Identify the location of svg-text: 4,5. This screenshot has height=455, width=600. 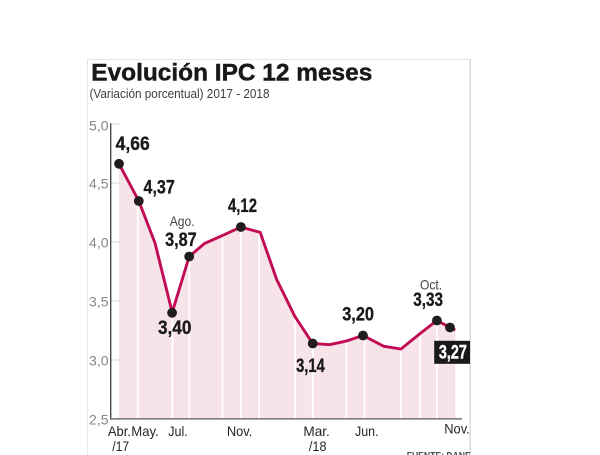
(99, 183).